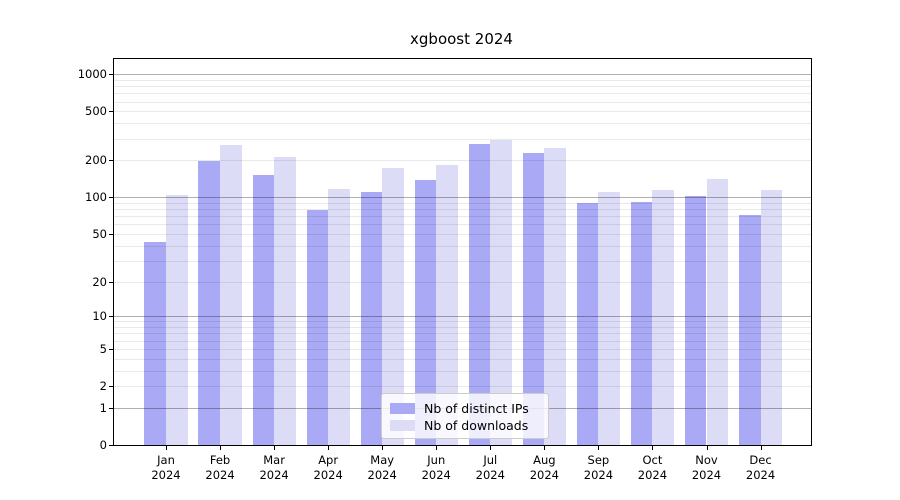 Image resolution: width=900 pixels, height=500 pixels. I want to click on y-tick-label: 200, so click(96, 160).